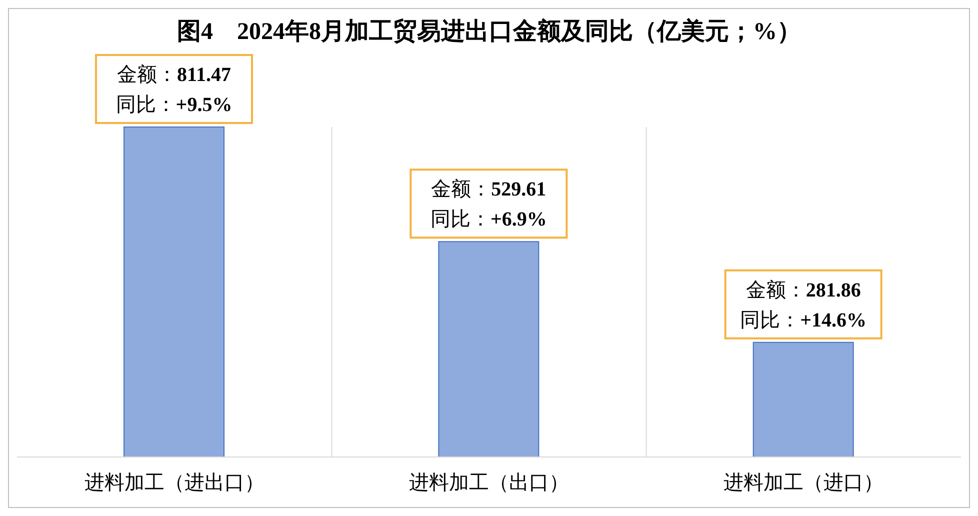 The image size is (978, 516). What do you see at coordinates (489, 483) in the screenshot?
I see `x-tick-label: 进料加工（出口）` at bounding box center [489, 483].